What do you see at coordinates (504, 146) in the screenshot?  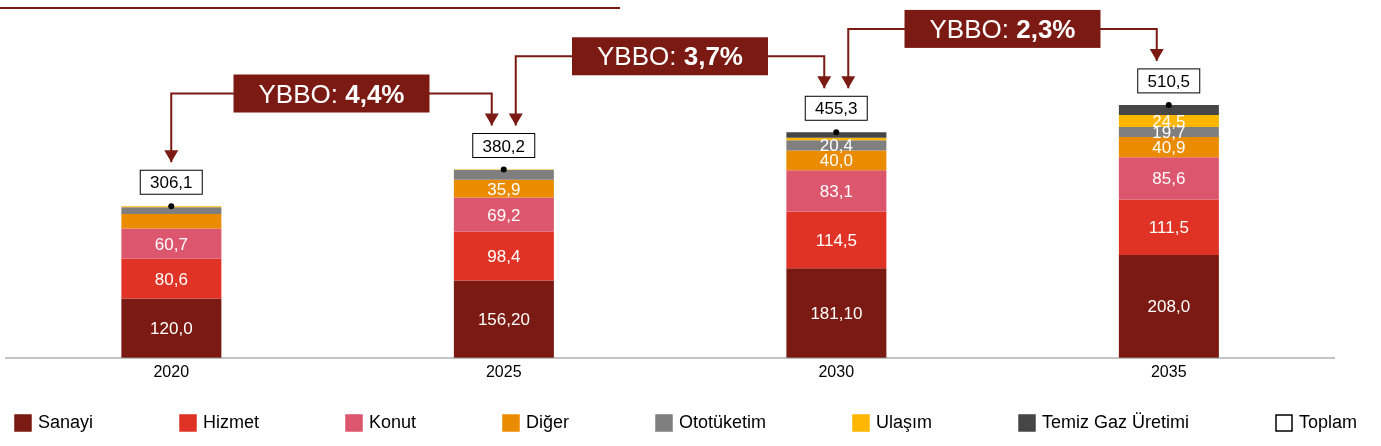 I see `data-label: 380,2` at bounding box center [504, 146].